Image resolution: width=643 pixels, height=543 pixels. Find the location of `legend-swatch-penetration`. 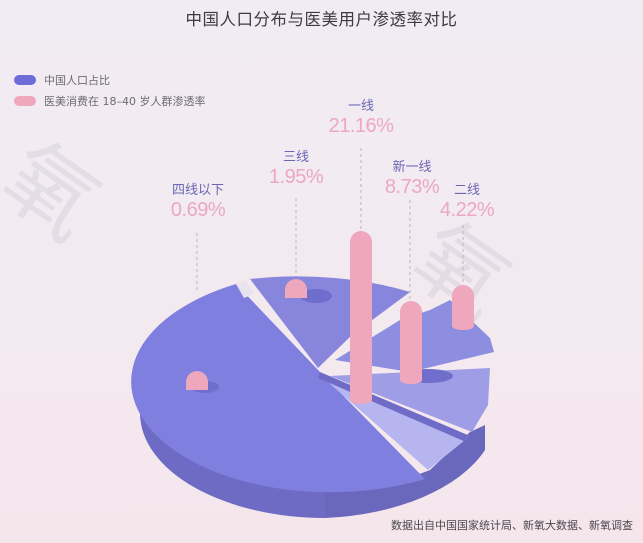

legend-swatch-penetration is located at coordinates (25, 101).